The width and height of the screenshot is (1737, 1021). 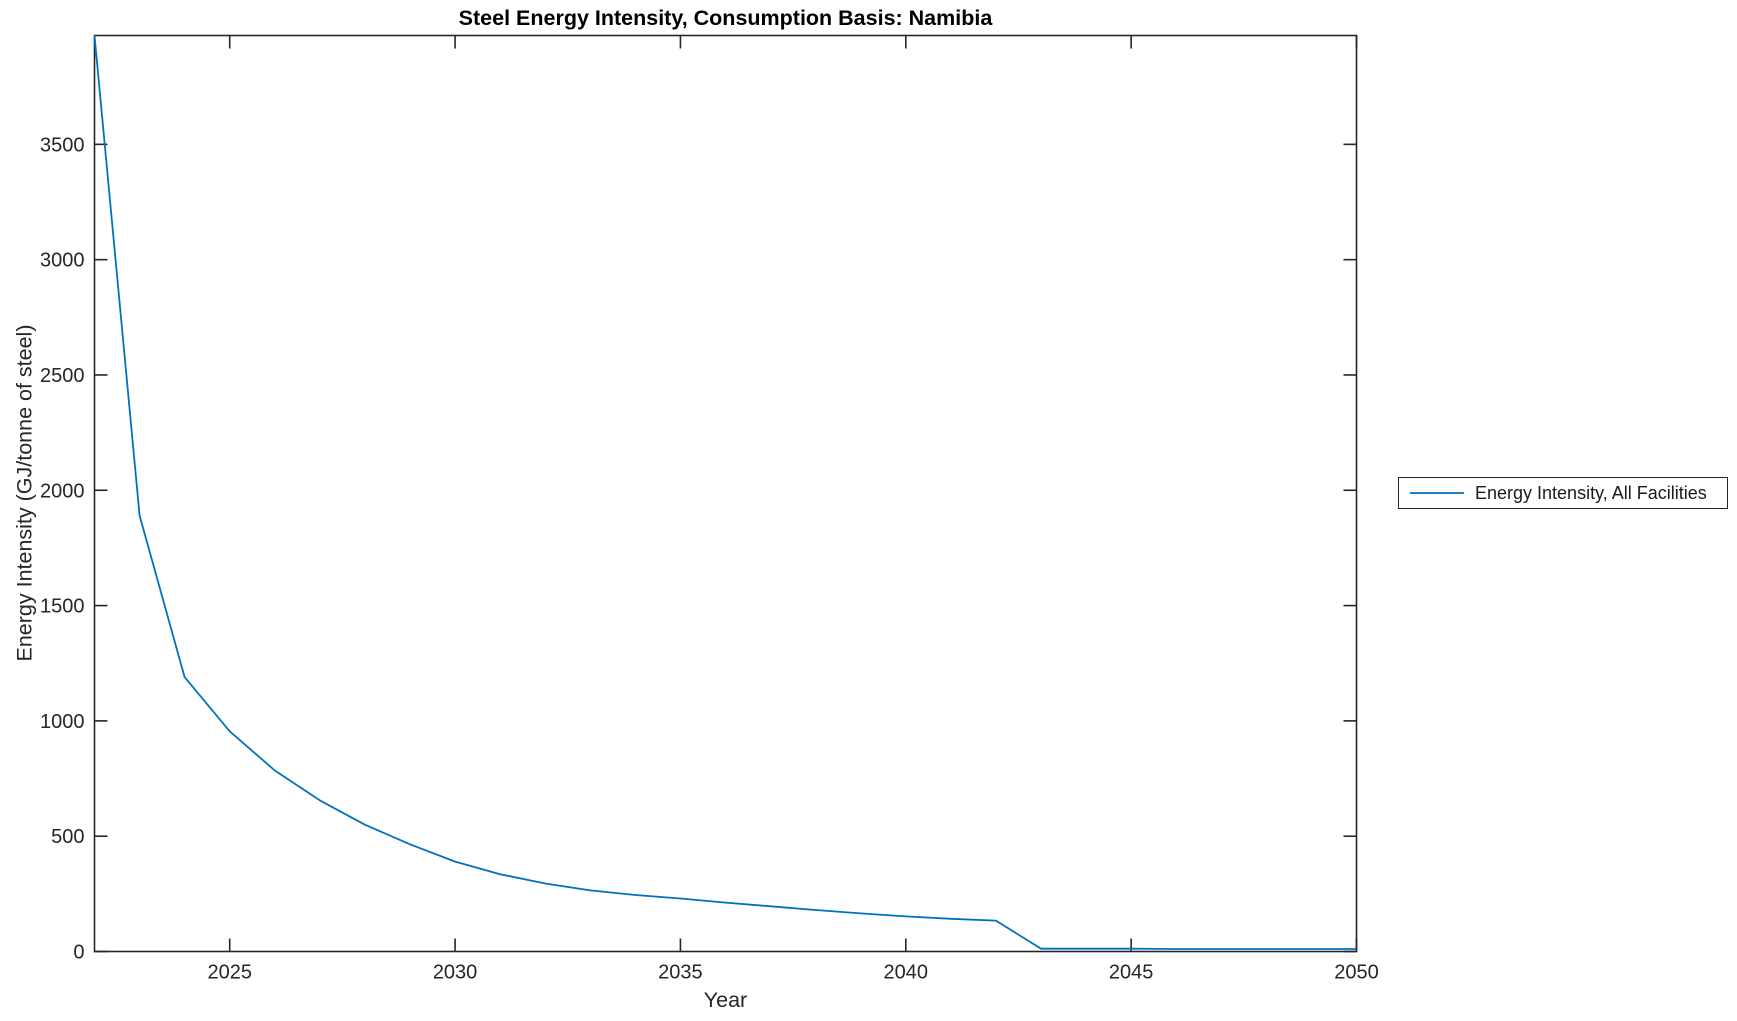 What do you see at coordinates (1131, 973) in the screenshot?
I see `x-tick-label: 2045` at bounding box center [1131, 973].